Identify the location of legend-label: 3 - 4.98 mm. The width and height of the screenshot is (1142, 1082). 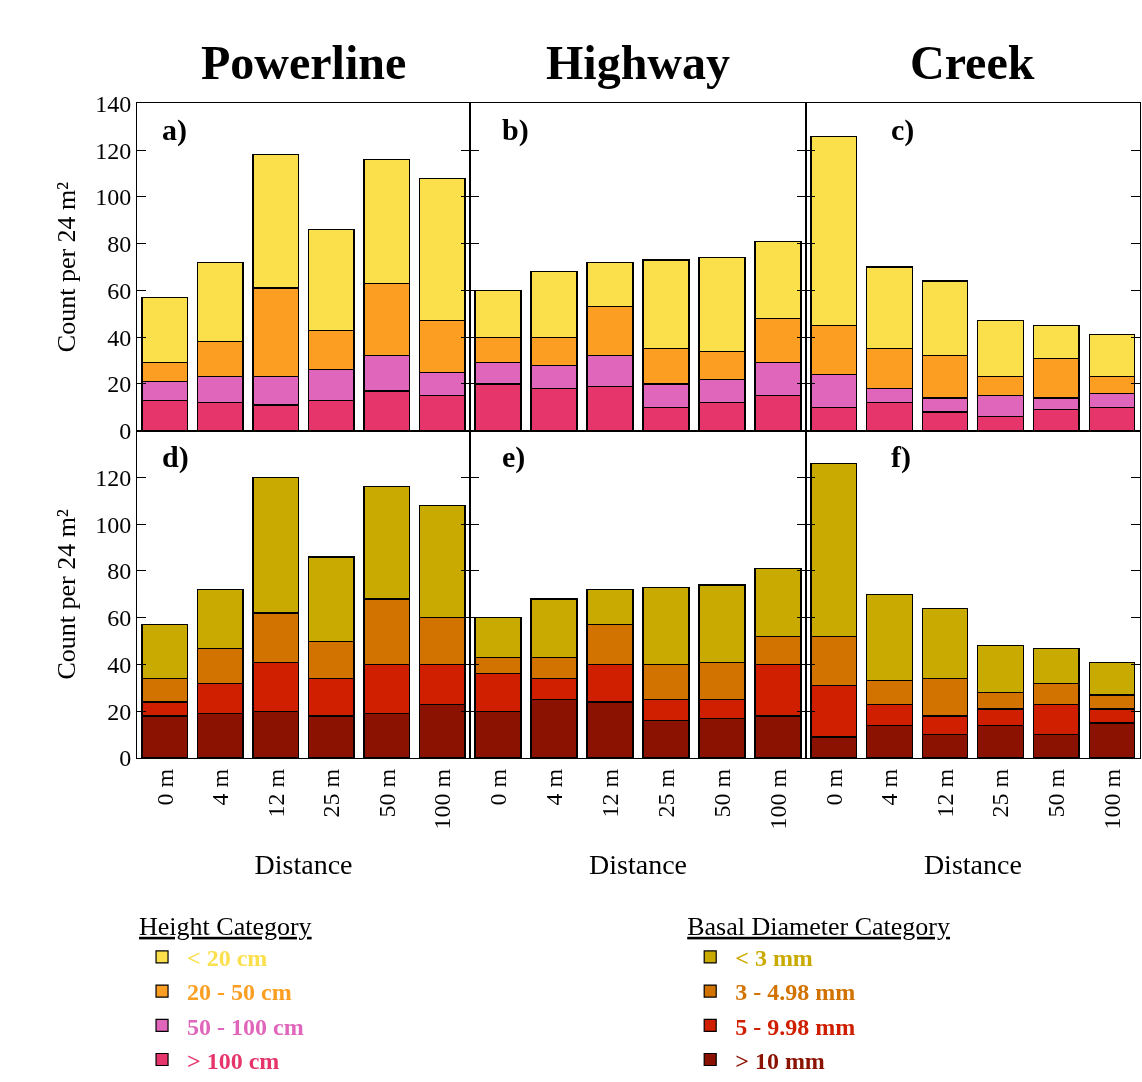
(795, 992).